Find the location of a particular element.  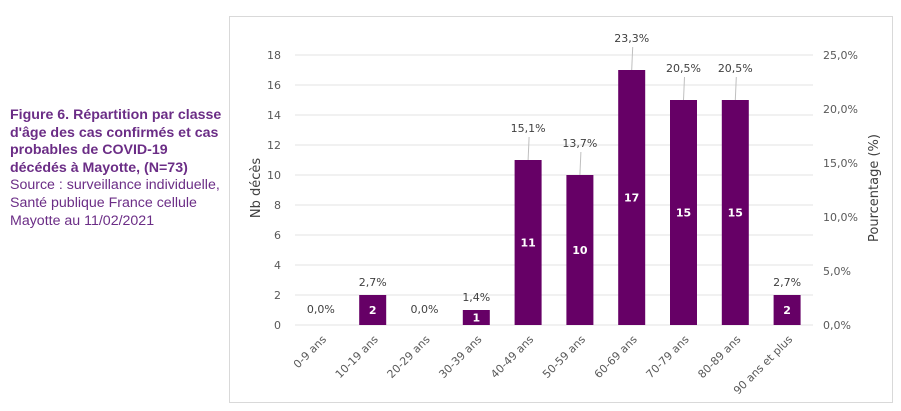

bar-value-label: 17 is located at coordinates (631, 198).